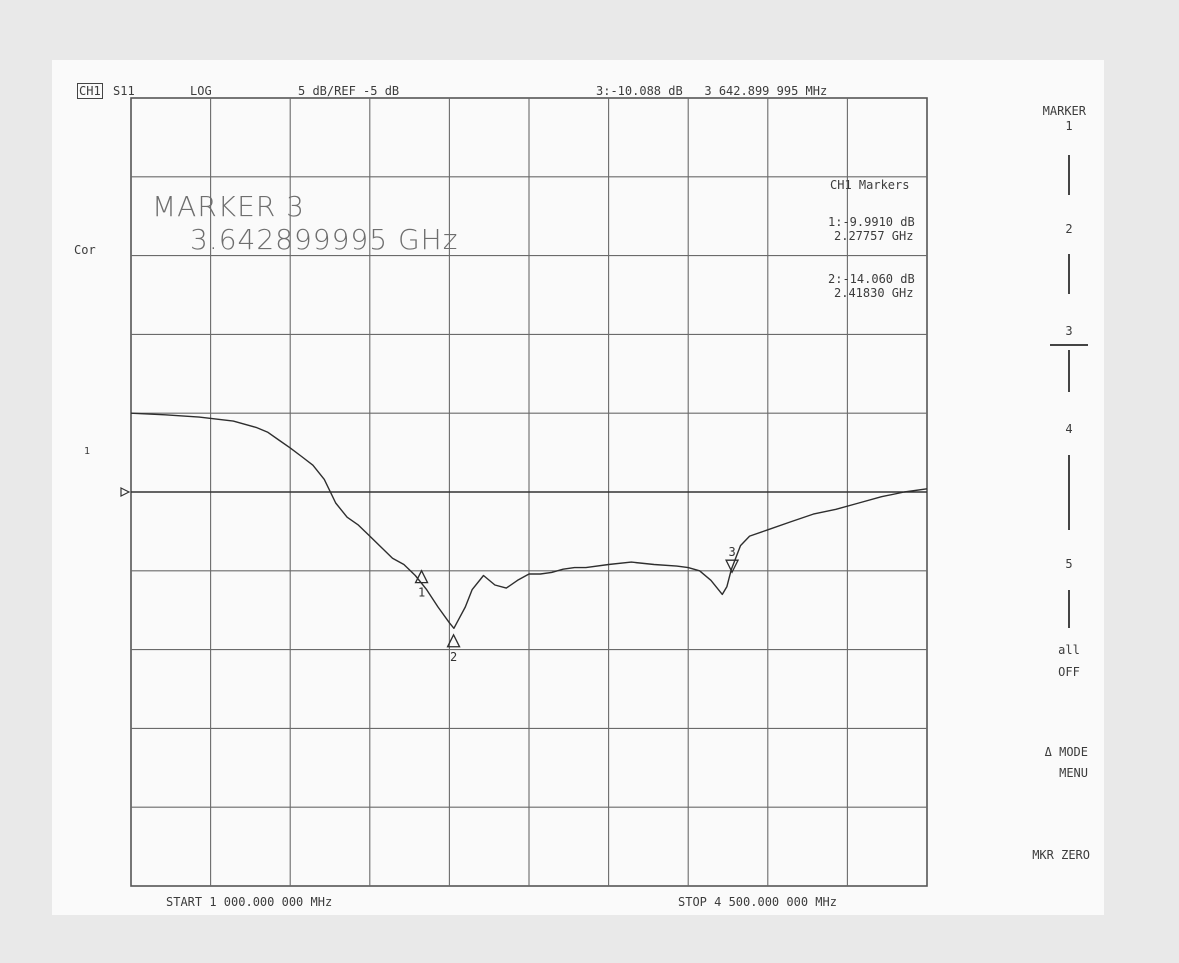  What do you see at coordinates (201, 91) in the screenshot?
I see `format-label: LOG` at bounding box center [201, 91].